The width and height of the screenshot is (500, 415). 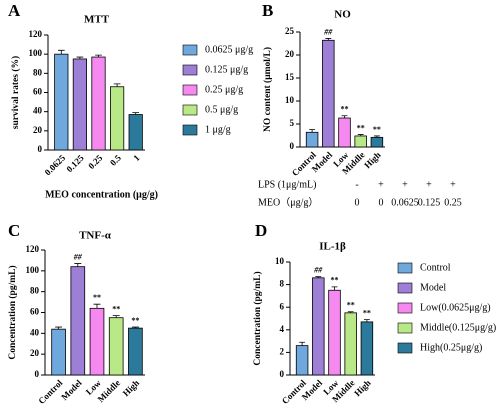 I want to click on x-tick-label: 0.5, so click(x=115, y=159).